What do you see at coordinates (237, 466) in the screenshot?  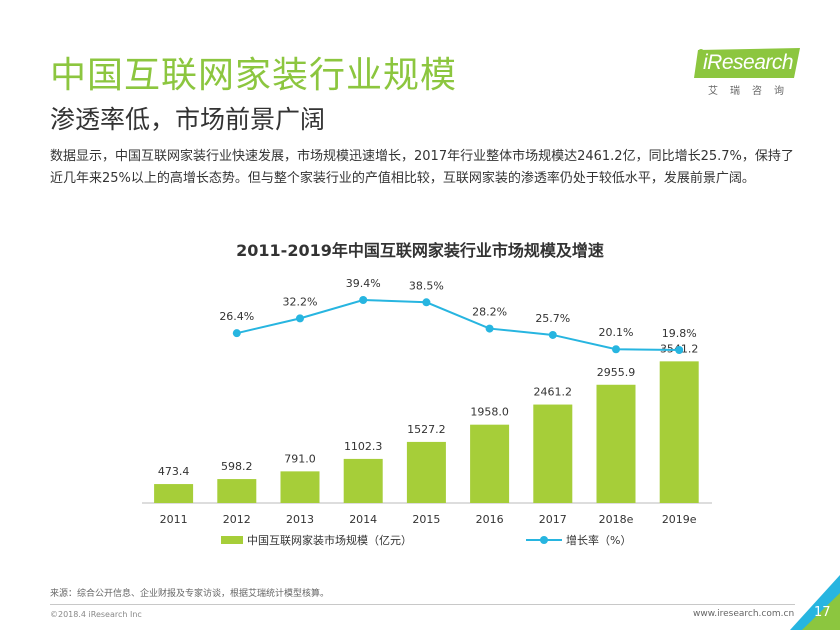 I see `bar-label-2012: 598.2` at bounding box center [237, 466].